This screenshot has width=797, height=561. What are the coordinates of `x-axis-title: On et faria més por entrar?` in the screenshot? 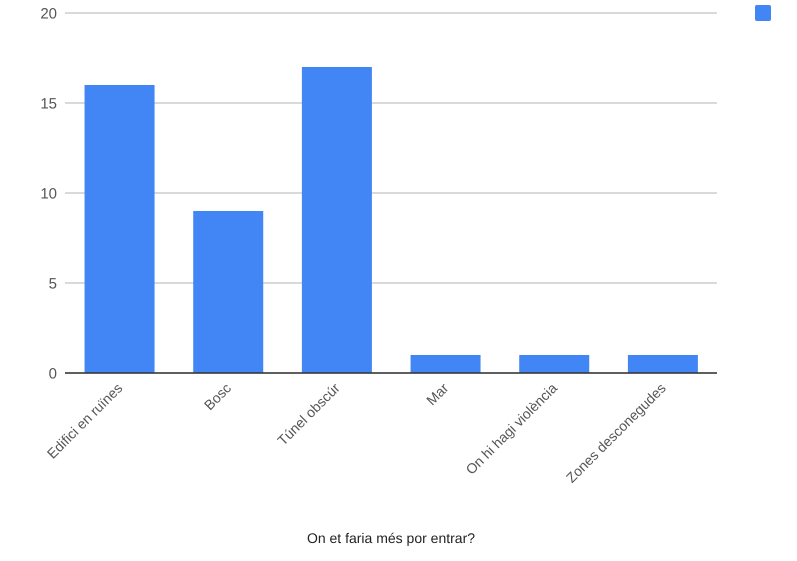 It's located at (391, 538).